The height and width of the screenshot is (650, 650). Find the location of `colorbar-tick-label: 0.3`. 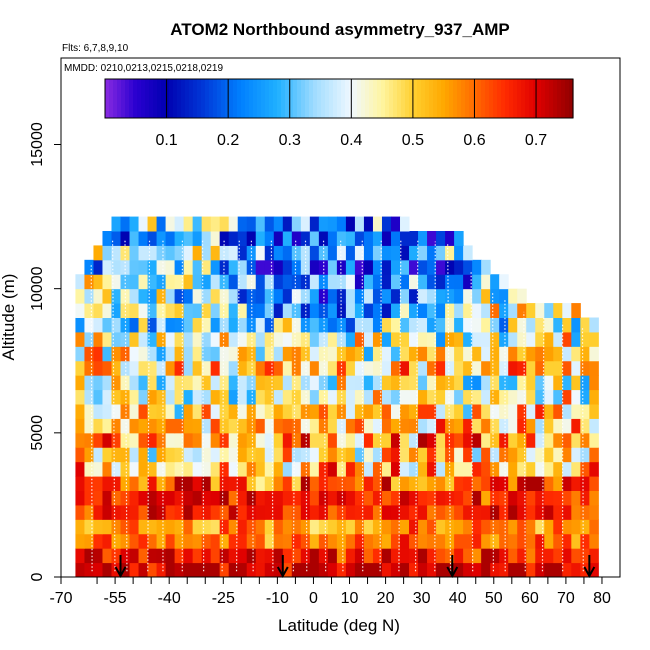

colorbar-tick-label: 0.3 is located at coordinates (290, 140).